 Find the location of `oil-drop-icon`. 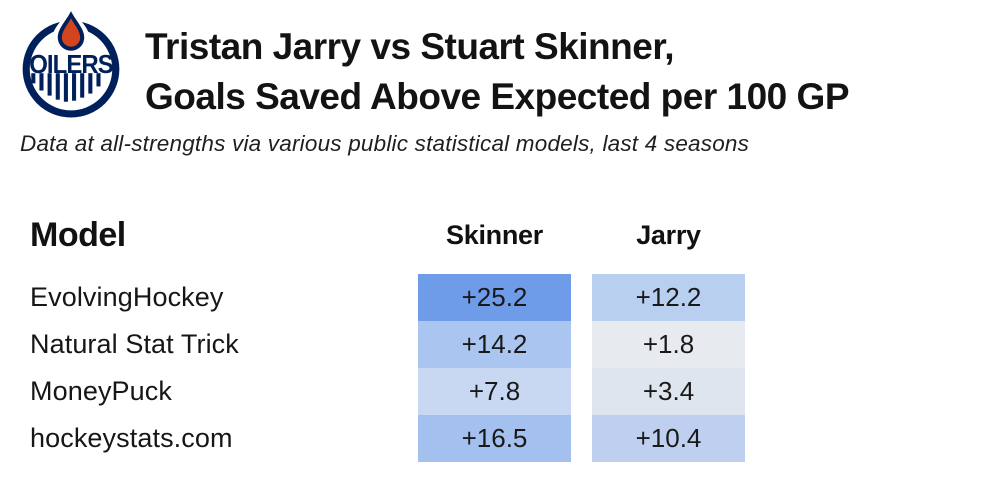

oil-drop-icon is located at coordinates (71, 32).